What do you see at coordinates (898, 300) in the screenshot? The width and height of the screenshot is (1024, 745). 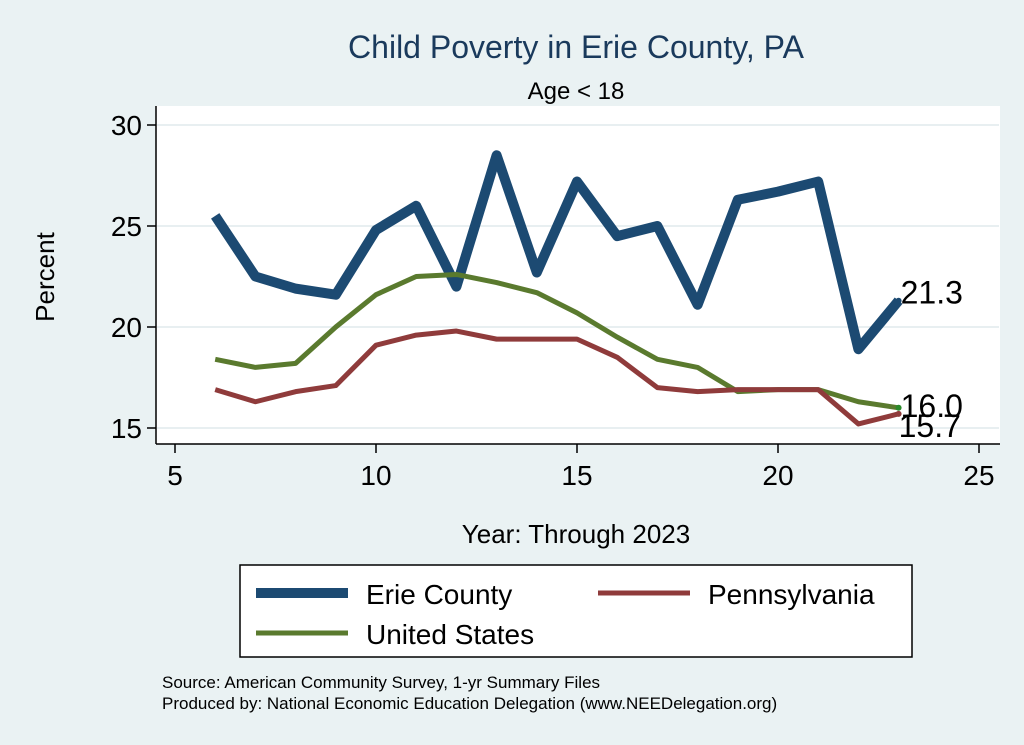 I see `end-marker-erie-county` at bounding box center [898, 300].